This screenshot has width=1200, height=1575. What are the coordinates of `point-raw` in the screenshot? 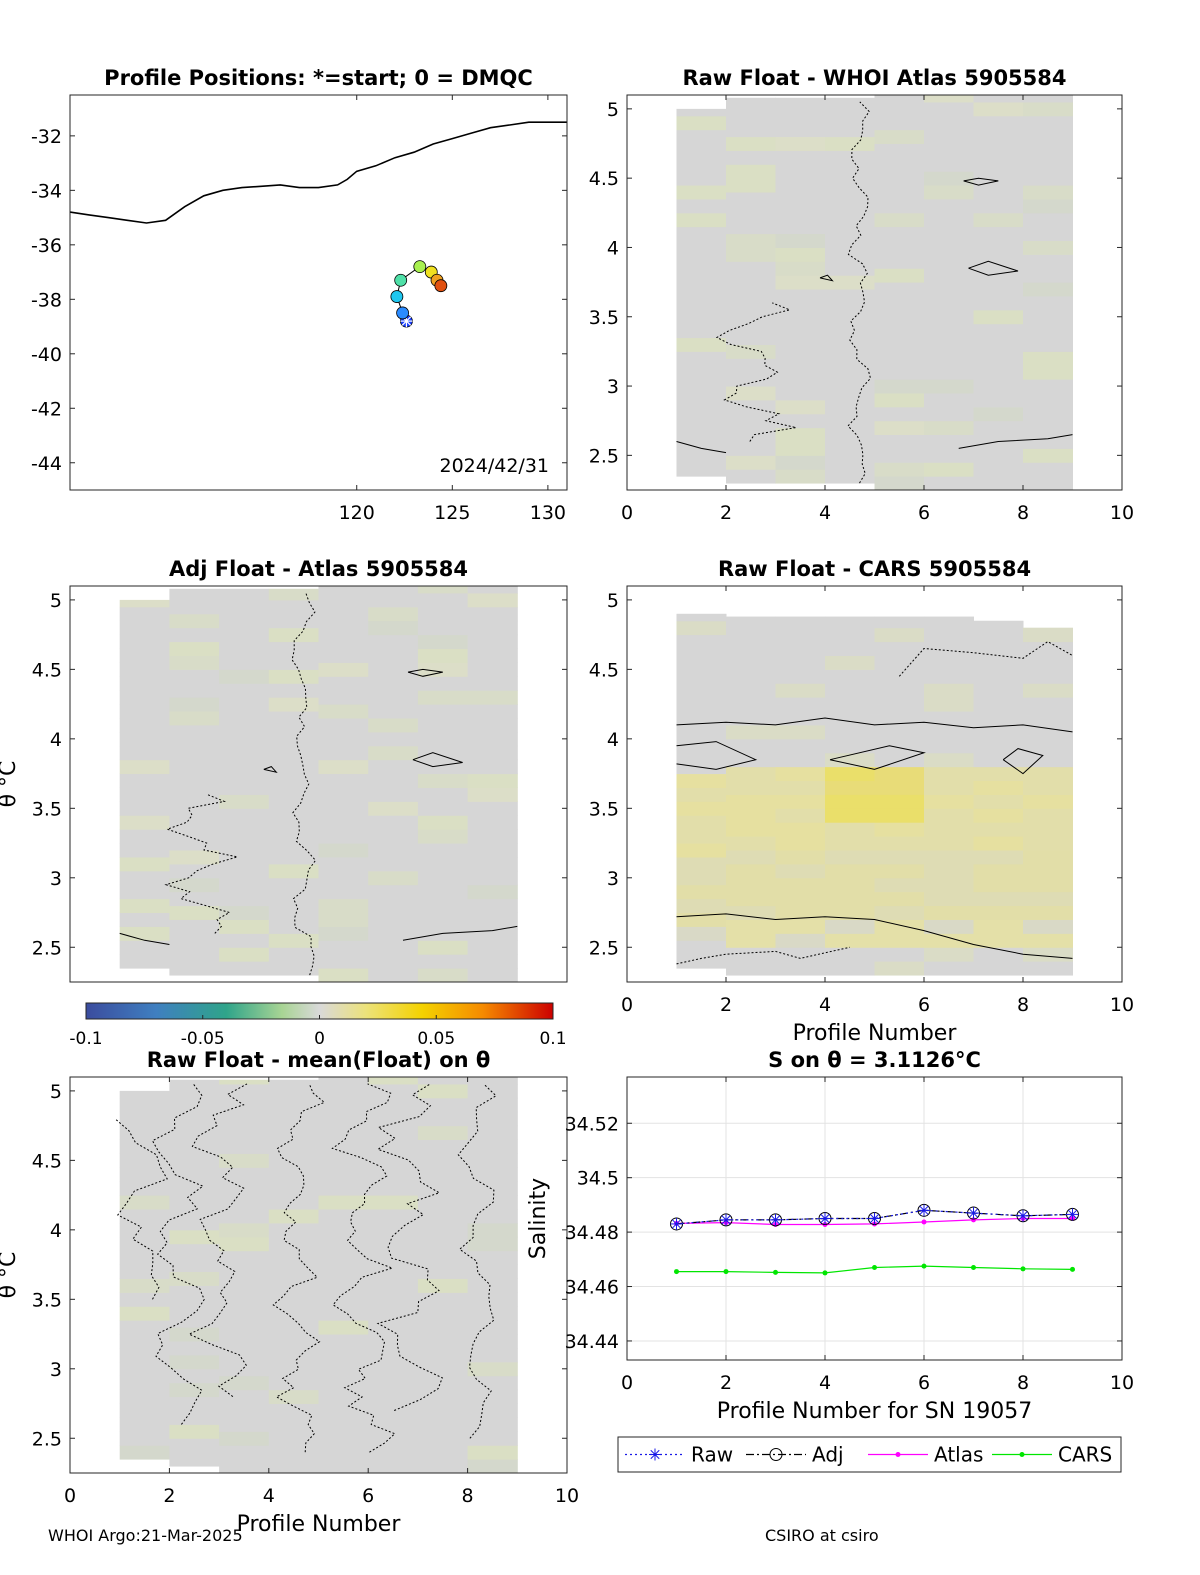 It's located at (924, 1210).